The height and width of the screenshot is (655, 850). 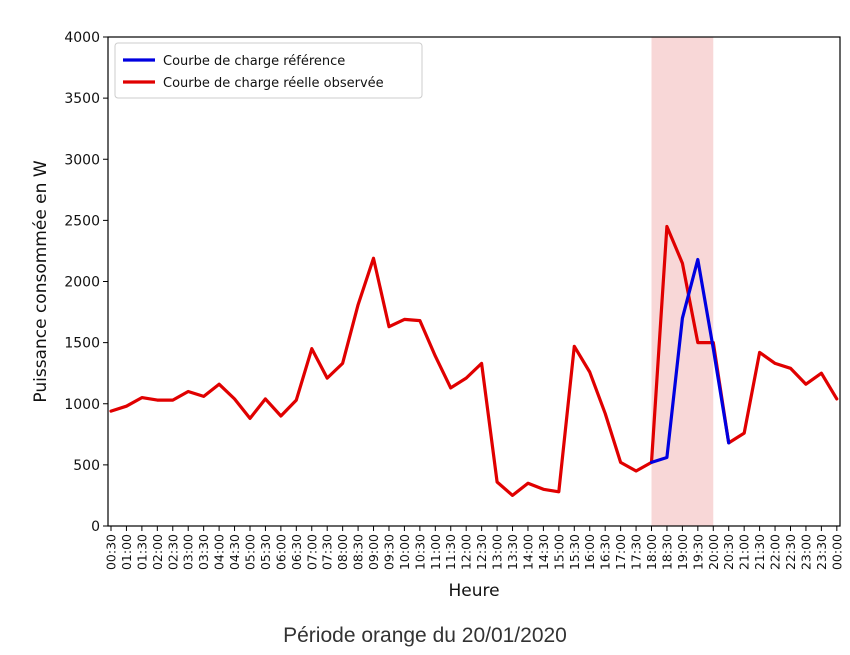 What do you see at coordinates (636, 552) in the screenshot?
I see `x-tick-label-34: 17:30` at bounding box center [636, 552].